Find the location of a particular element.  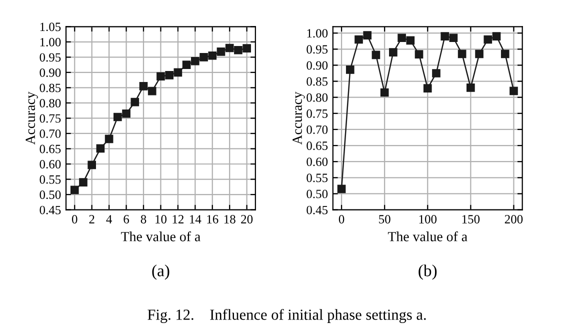

x-tick-label: 4 is located at coordinates (109, 219).